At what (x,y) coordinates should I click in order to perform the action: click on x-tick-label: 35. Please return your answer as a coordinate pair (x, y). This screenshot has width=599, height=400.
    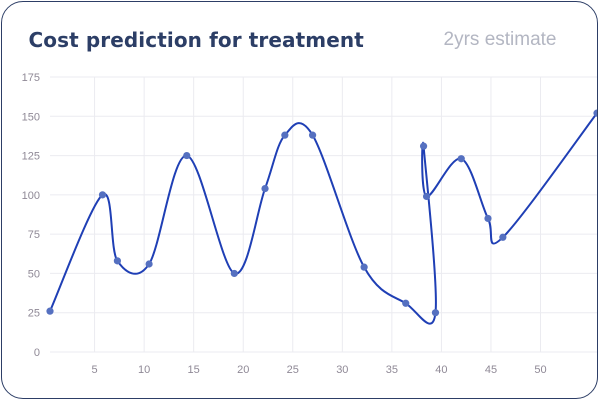
    Looking at the image, I should click on (391, 370).